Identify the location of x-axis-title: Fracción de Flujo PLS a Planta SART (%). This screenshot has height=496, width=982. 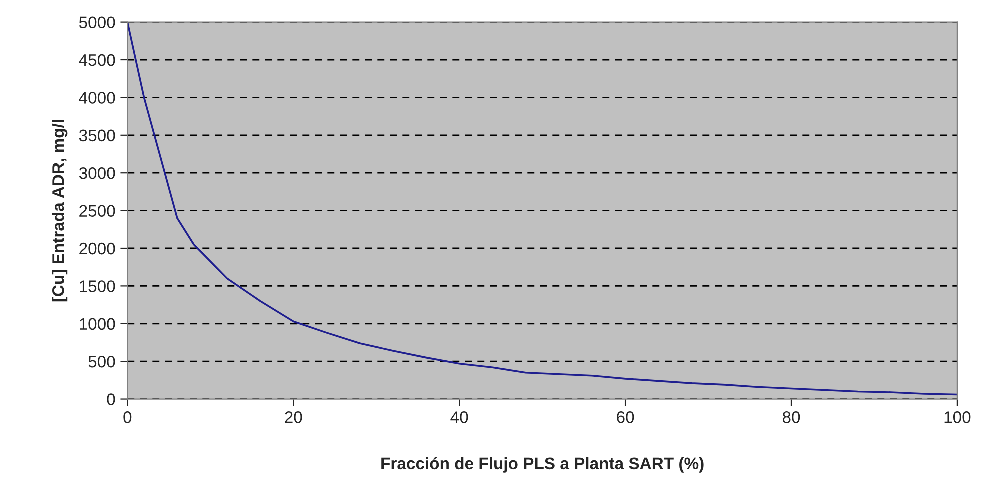
(543, 465).